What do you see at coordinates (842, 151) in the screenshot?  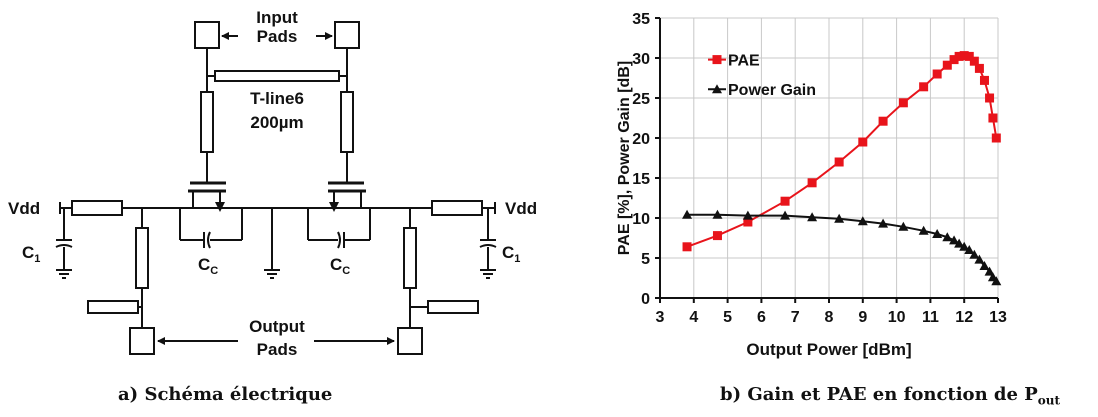 I see `pae-line` at bounding box center [842, 151].